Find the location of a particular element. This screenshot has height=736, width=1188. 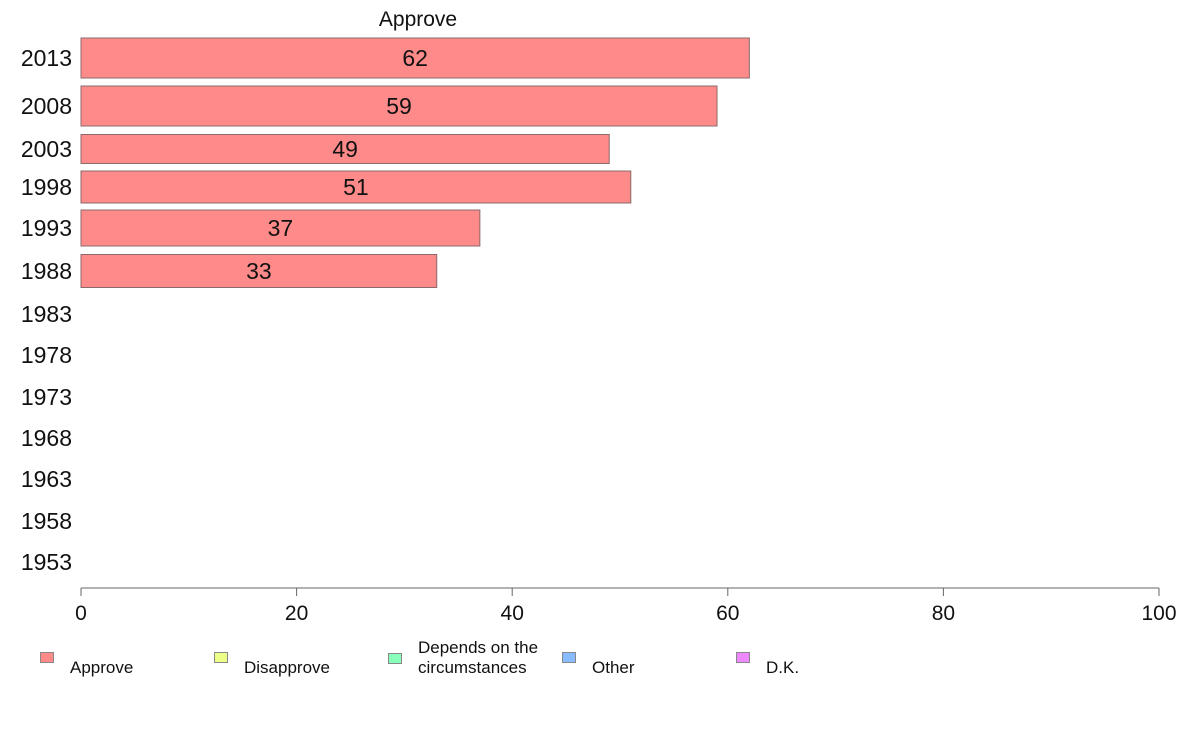

legend-item-other: Other is located at coordinates (598, 657).